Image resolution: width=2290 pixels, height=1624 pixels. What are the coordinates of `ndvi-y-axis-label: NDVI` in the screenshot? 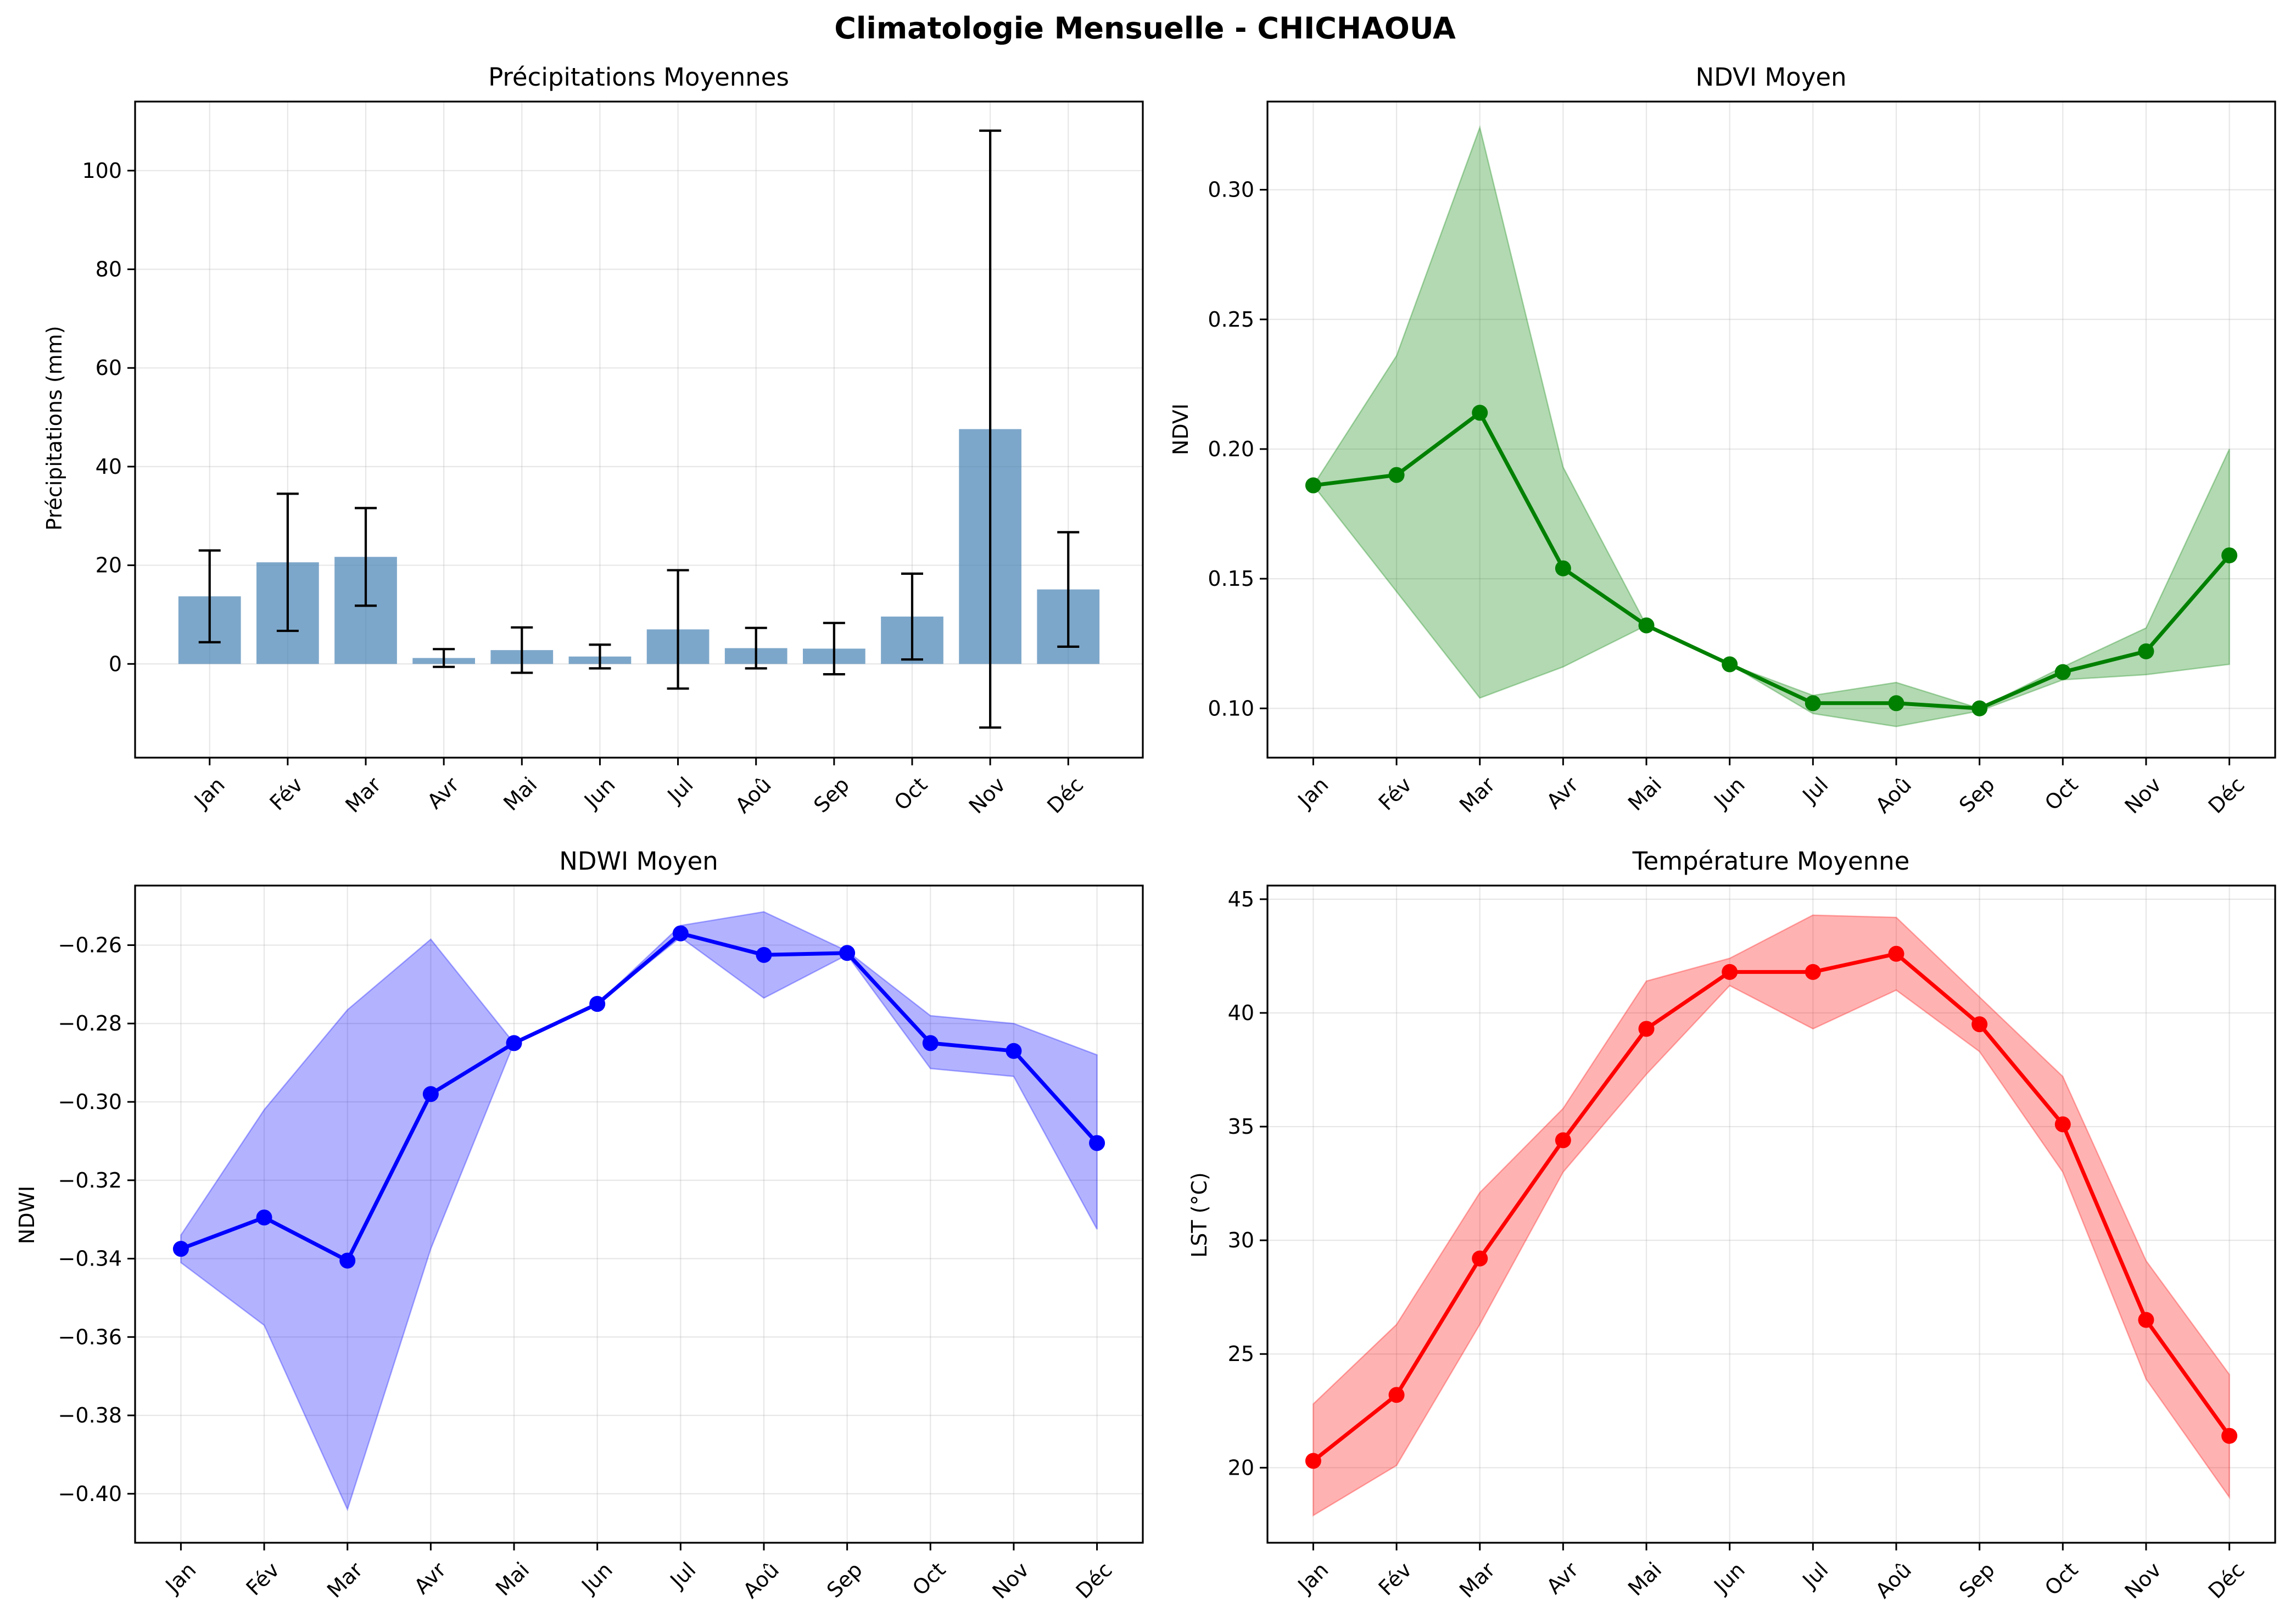 It's located at (1181, 430).